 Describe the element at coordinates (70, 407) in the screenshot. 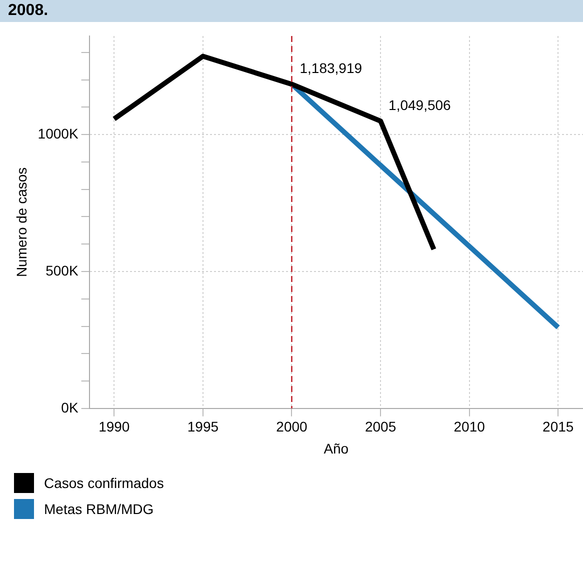

I see `y-tick-label: 0K` at that location.